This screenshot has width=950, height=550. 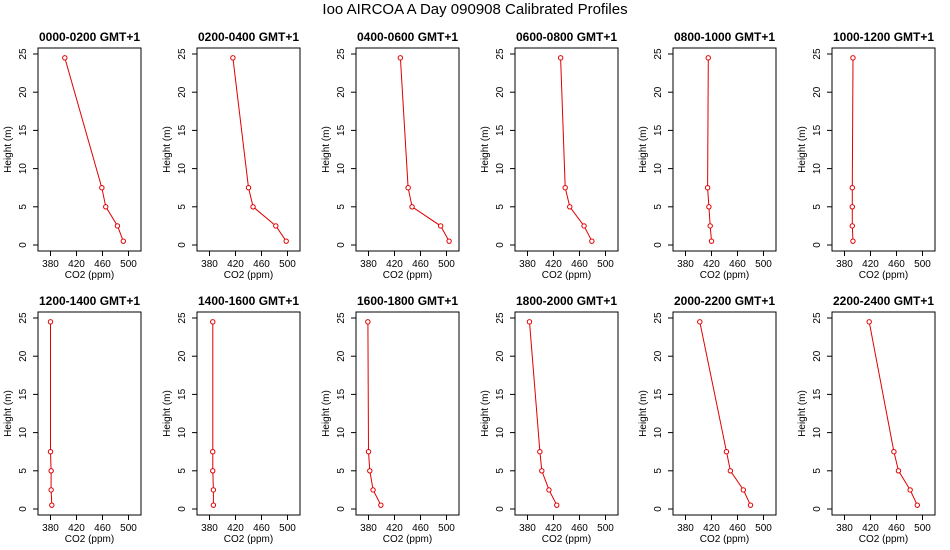 I want to click on panel-title: 0000-0200 GMT+1, so click(x=89, y=37).